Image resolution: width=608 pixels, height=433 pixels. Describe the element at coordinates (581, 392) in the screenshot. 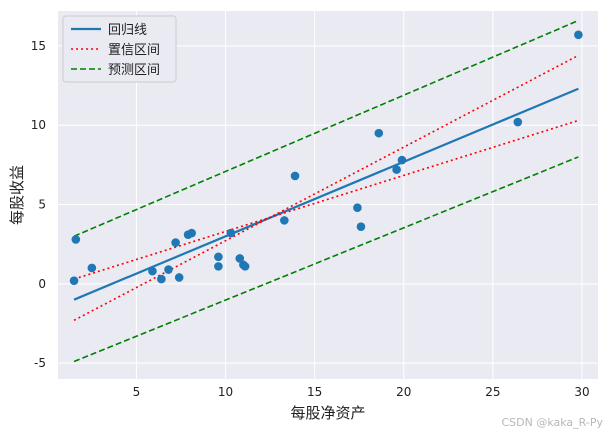

I see `x-tick-label: 30` at that location.